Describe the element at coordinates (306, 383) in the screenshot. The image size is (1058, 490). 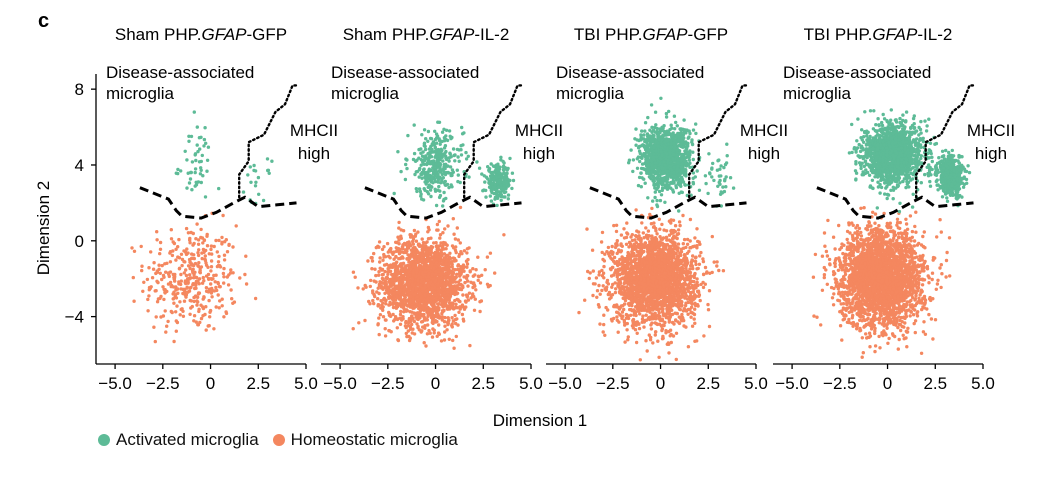
I see `x-tick-label: 5.0` at that location.